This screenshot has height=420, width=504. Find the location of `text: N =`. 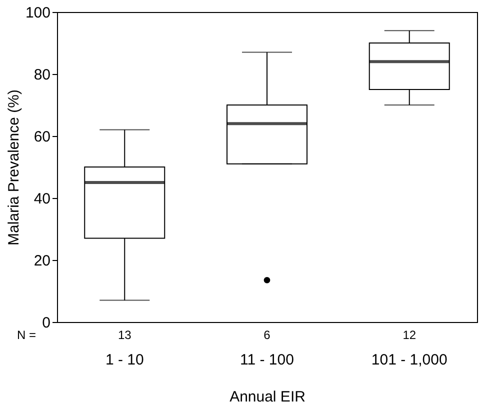

text: N = is located at coordinates (26, 335).